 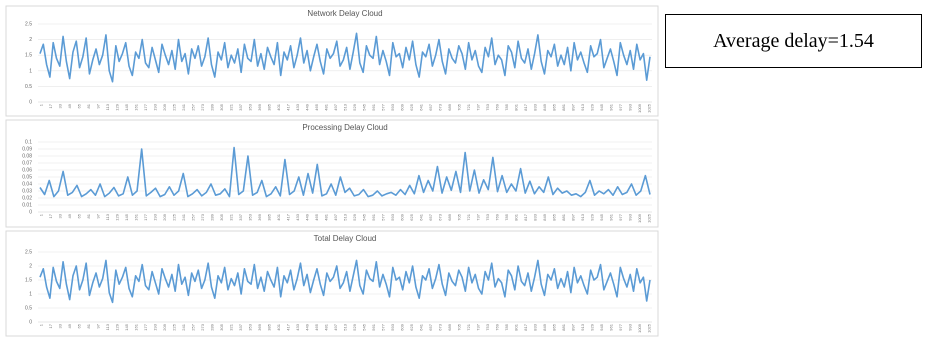 I want to click on y-tick-label: 2.5, so click(x=28, y=253).